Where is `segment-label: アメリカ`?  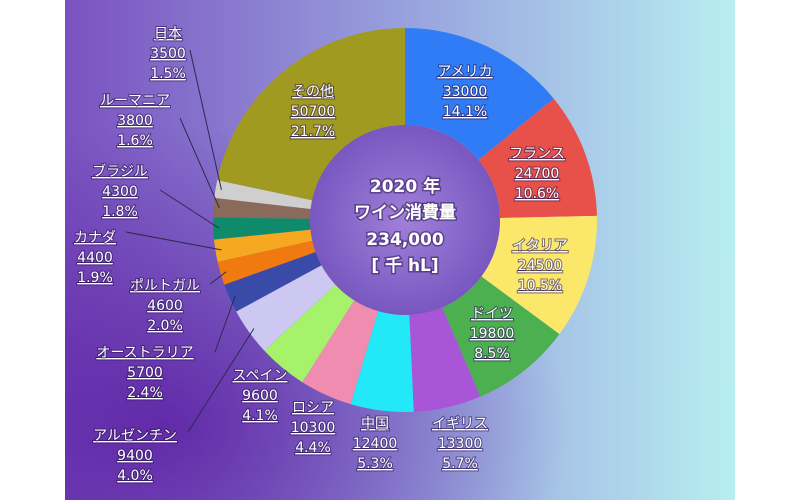 segment-label: アメリカ is located at coordinates (464, 72).